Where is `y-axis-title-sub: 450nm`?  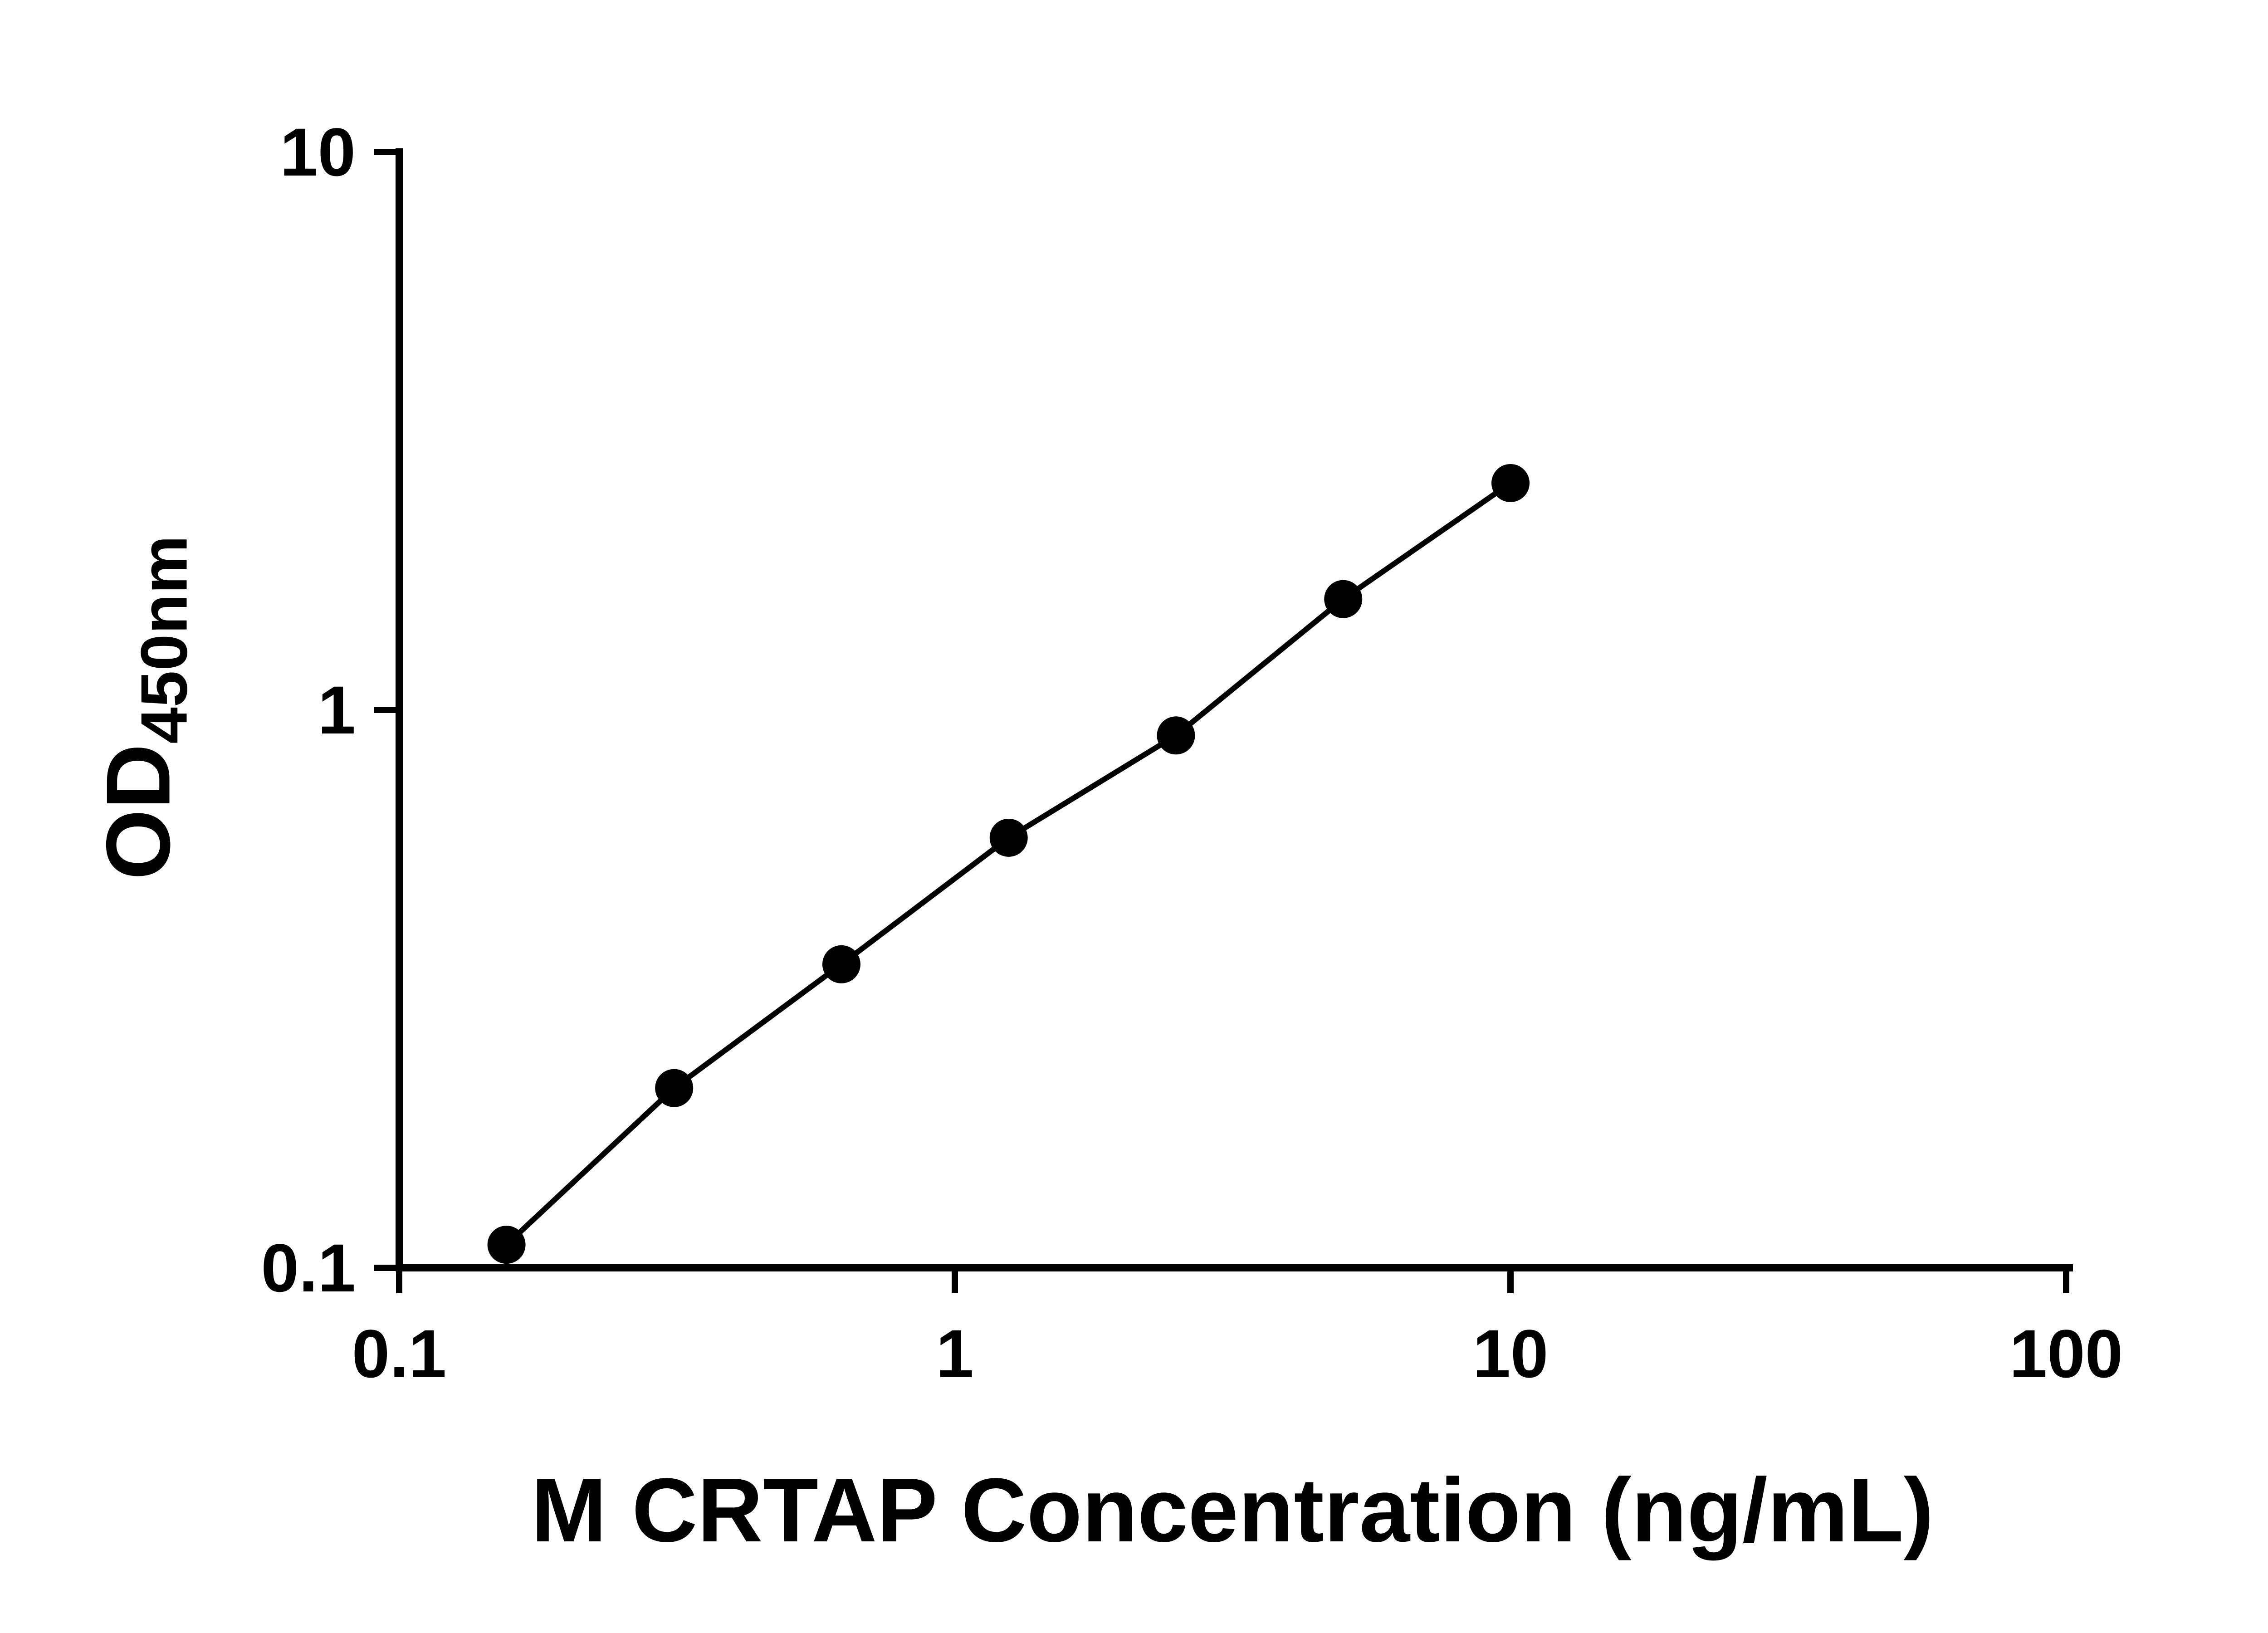
y-axis-title-sub: 450nm is located at coordinates (164, 639).